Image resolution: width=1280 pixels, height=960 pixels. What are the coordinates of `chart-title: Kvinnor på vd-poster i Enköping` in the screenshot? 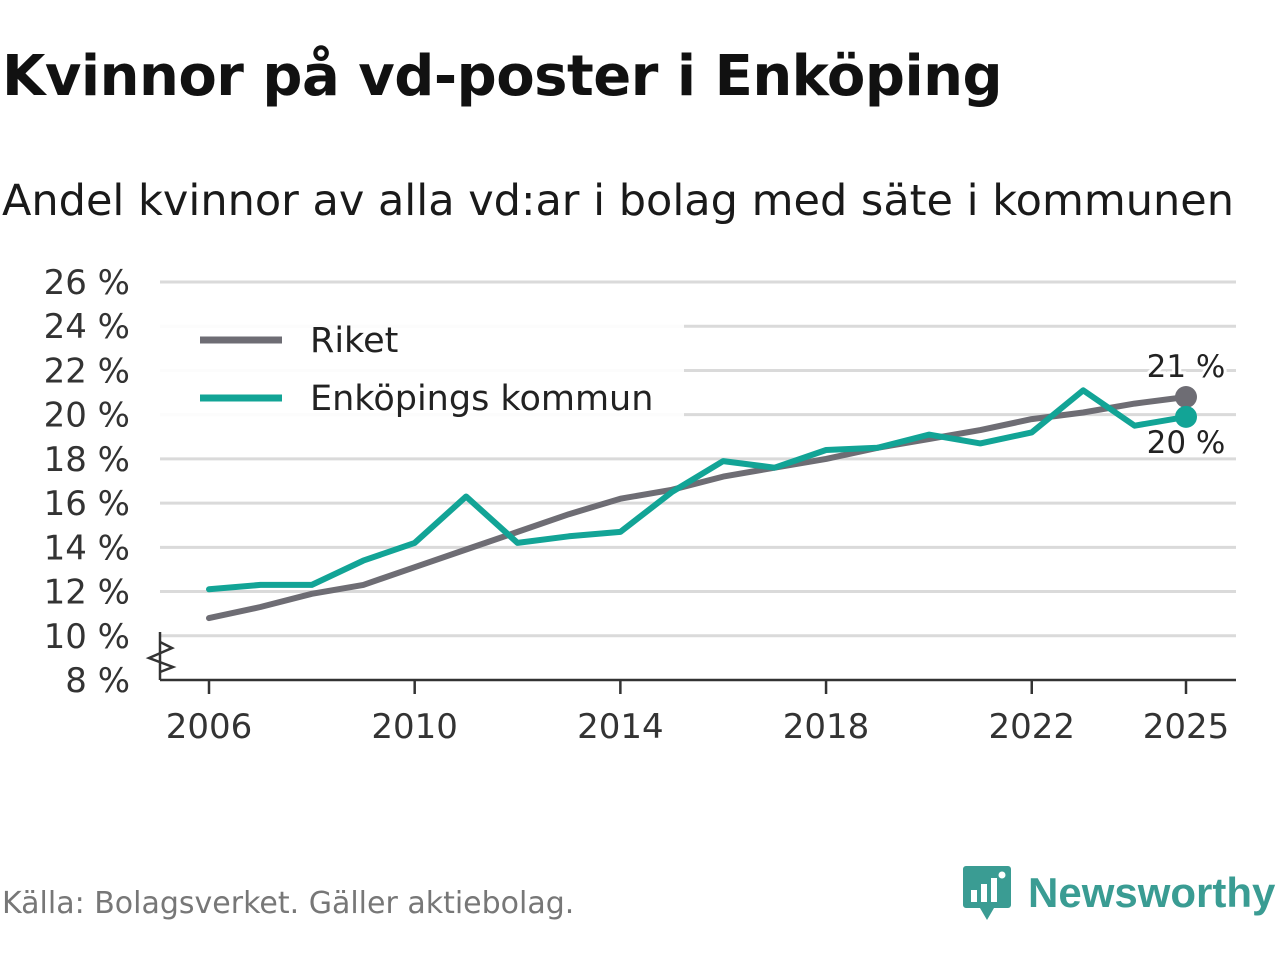 It's located at (502, 76).